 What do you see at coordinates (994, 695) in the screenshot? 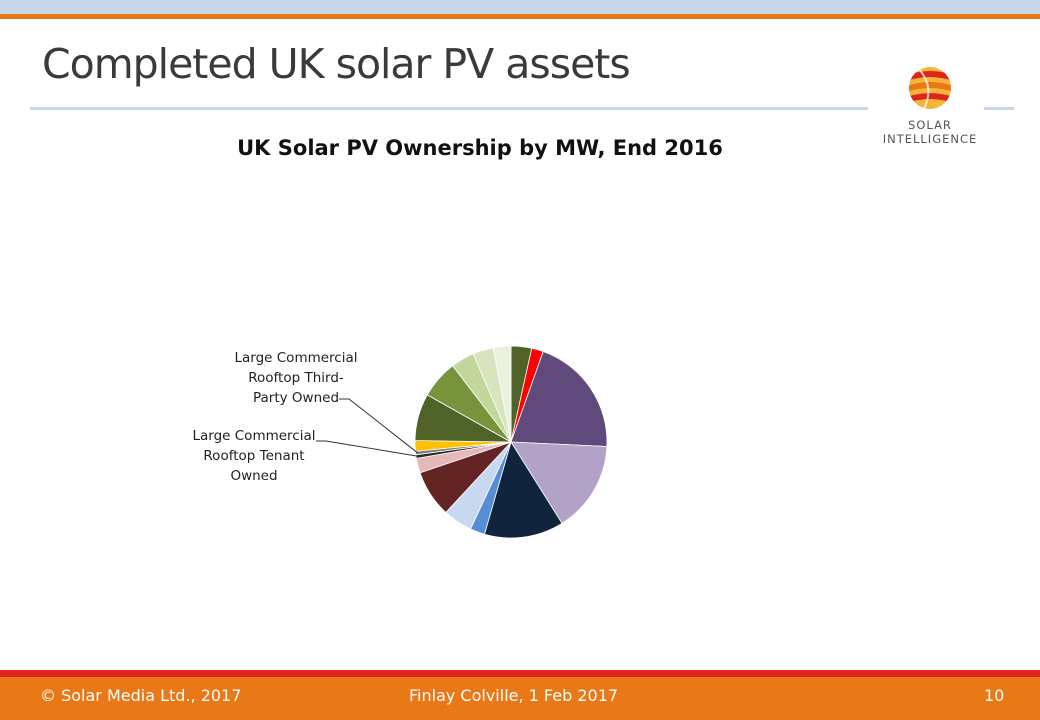
I see `page-number: 10` at bounding box center [994, 695].